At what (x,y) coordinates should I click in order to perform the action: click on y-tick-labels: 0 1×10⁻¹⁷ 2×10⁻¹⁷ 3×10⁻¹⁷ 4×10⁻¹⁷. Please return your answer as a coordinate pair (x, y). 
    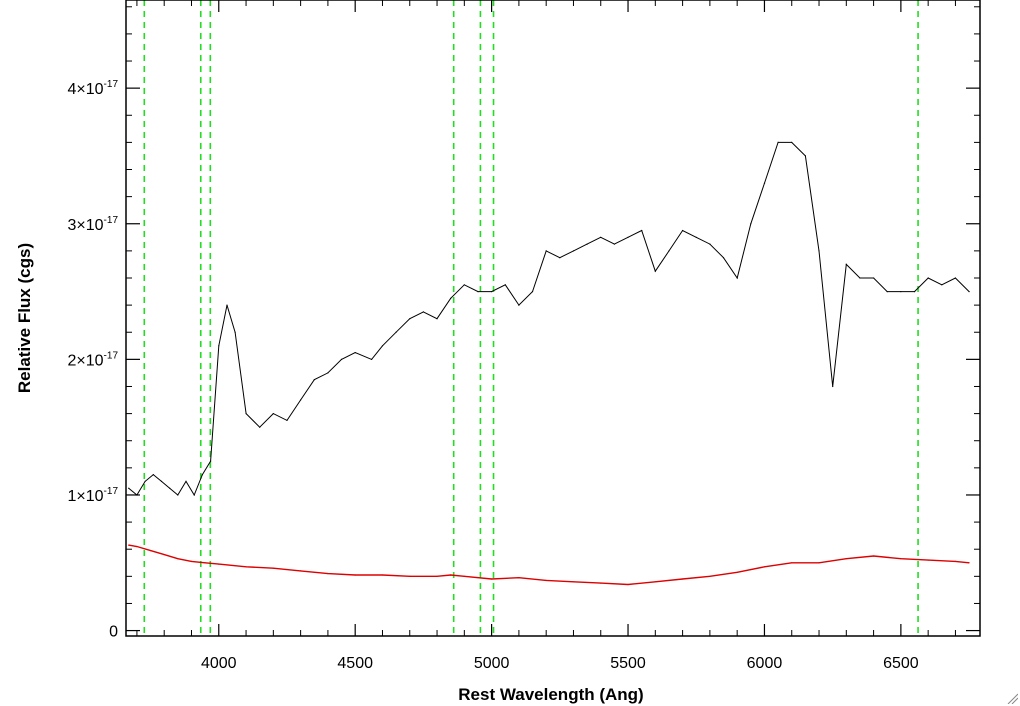
    Looking at the image, I should click on (93, 359).